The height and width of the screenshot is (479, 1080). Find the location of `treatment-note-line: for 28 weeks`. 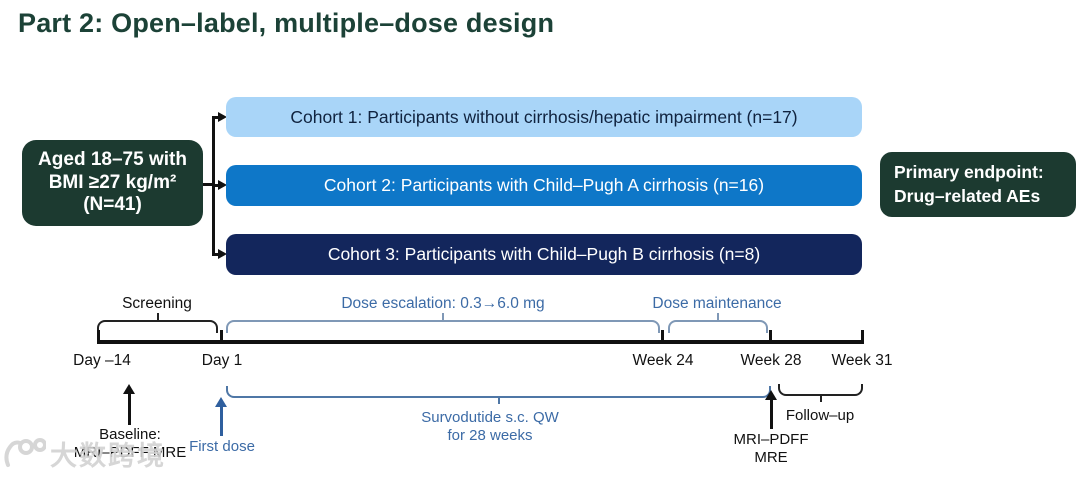

treatment-note-line: for 28 weeks is located at coordinates (490, 435).